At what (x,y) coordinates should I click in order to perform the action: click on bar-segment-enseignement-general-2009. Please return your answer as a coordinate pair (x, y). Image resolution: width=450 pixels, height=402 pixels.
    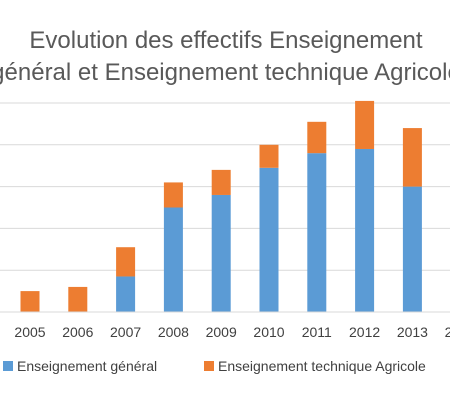
    Looking at the image, I should click on (221, 253).